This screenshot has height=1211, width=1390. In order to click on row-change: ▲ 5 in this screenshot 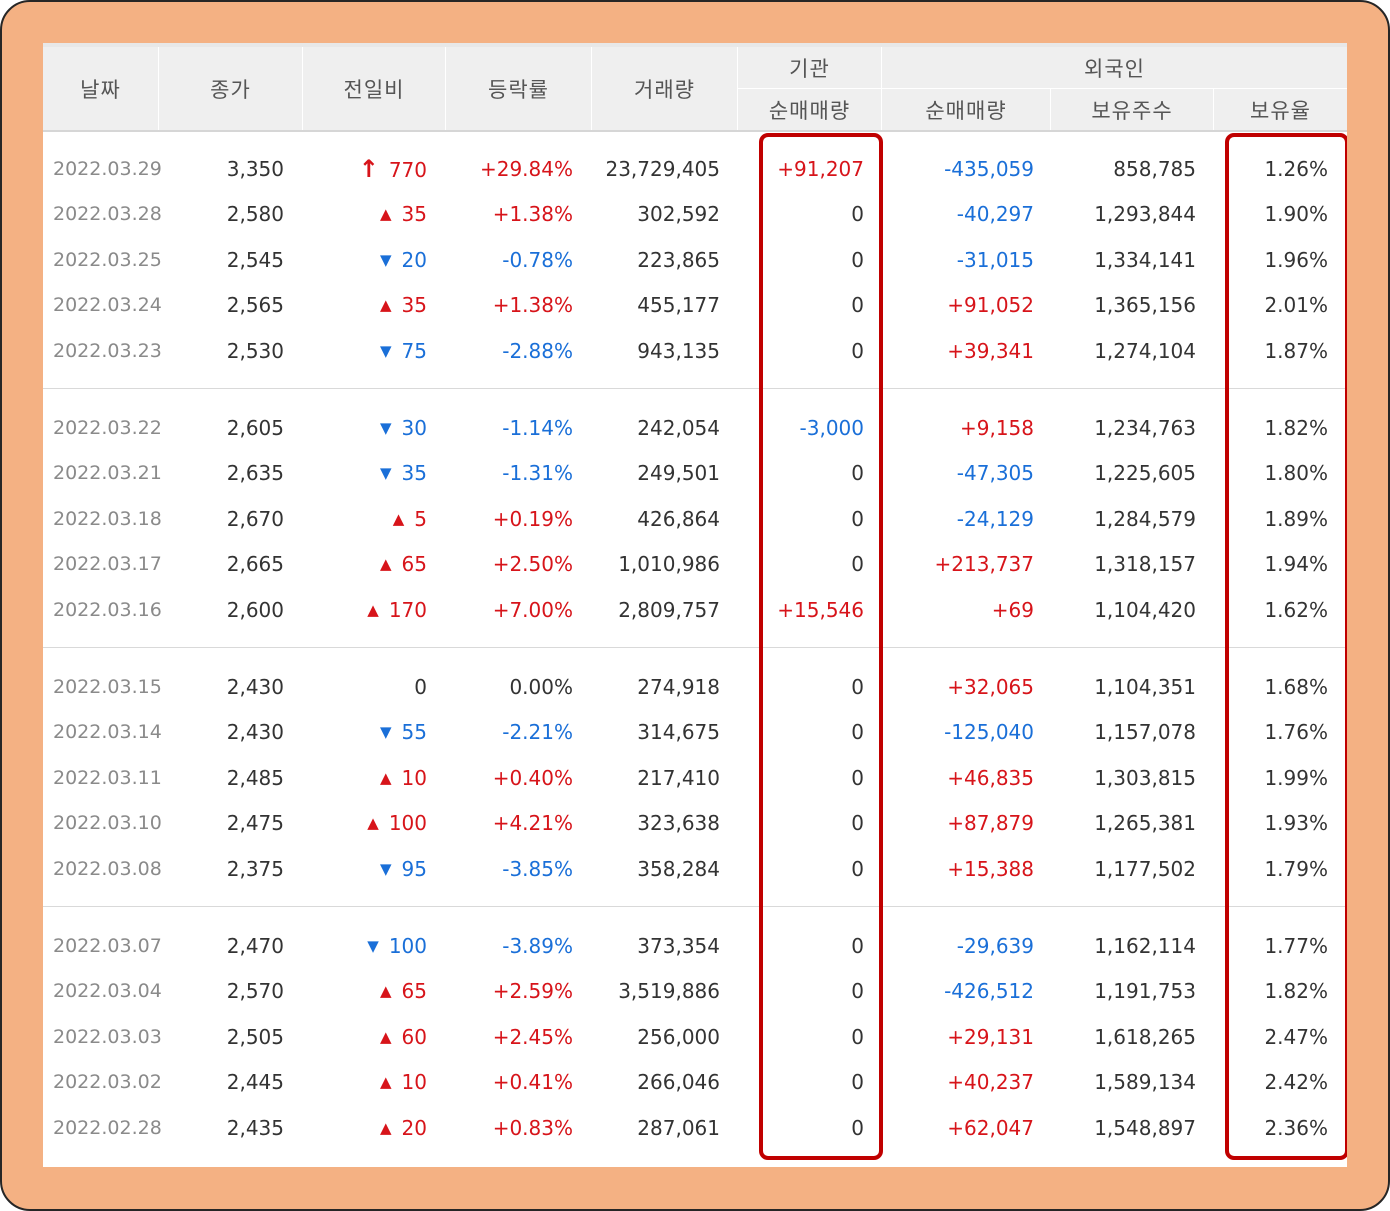, I will do `click(377, 519)`.